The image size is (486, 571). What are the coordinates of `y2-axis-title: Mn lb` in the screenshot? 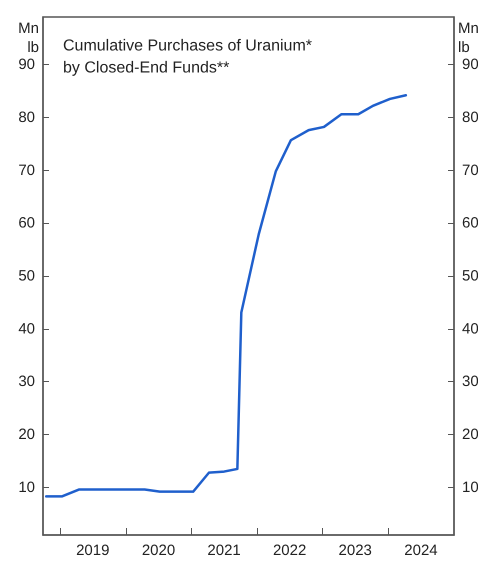 It's located at (468, 38).